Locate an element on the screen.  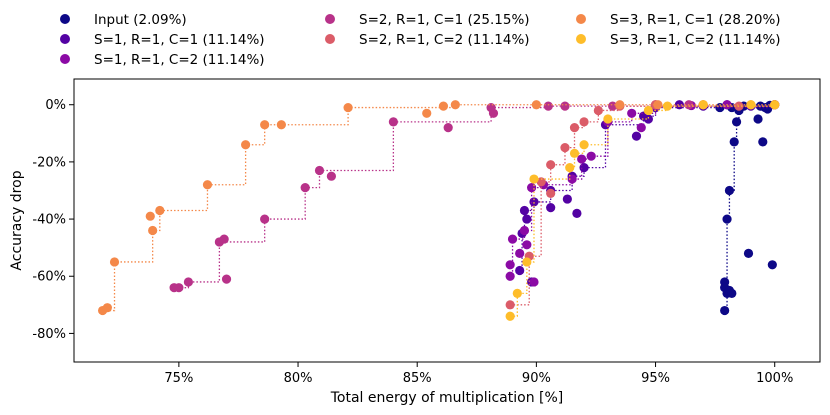
legend-item: S=1, R=1, C=1 (11.14%) is located at coordinates (162, 40).